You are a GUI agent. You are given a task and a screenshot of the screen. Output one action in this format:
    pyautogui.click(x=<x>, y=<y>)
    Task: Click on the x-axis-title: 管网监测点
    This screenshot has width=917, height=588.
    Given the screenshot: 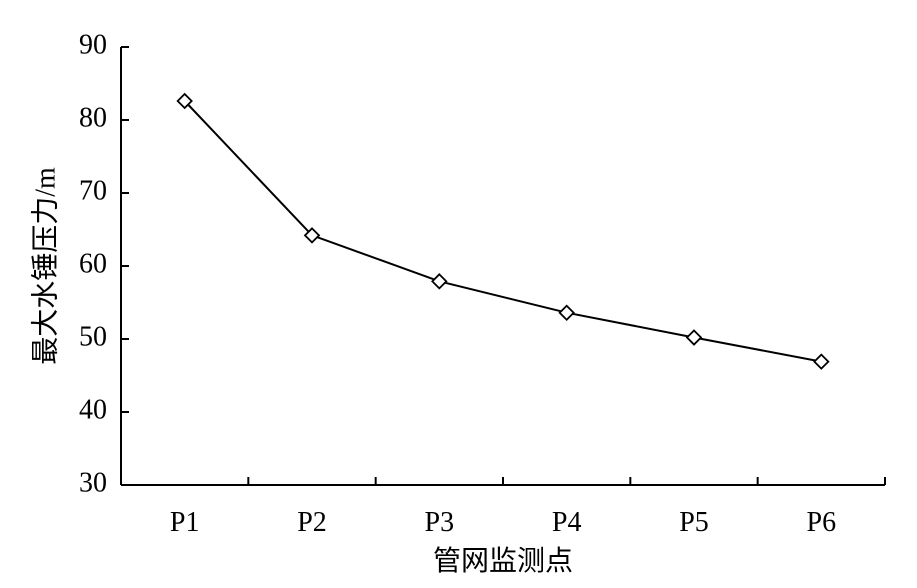 What is the action you would take?
    pyautogui.click(x=503, y=561)
    